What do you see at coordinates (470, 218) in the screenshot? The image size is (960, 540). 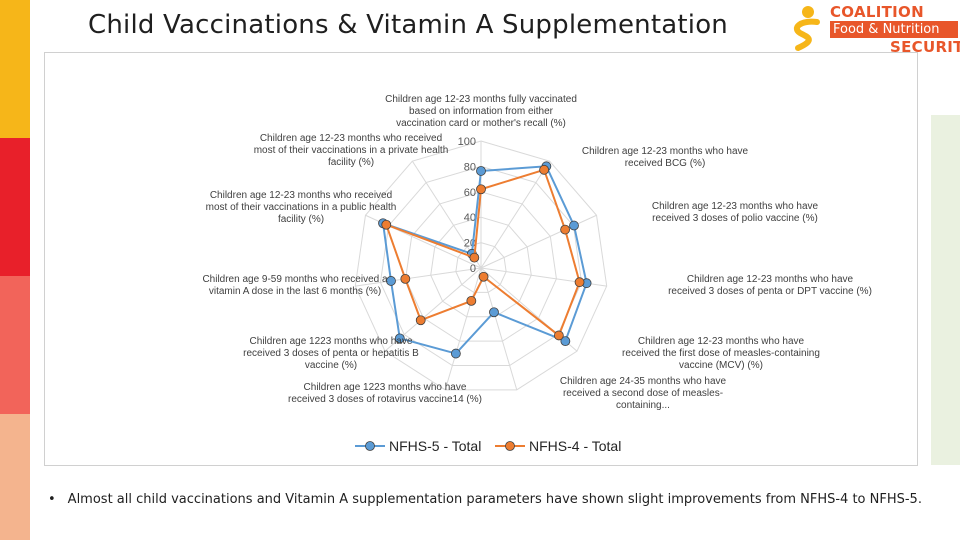 I see `tick-label: 40` at bounding box center [470, 218].